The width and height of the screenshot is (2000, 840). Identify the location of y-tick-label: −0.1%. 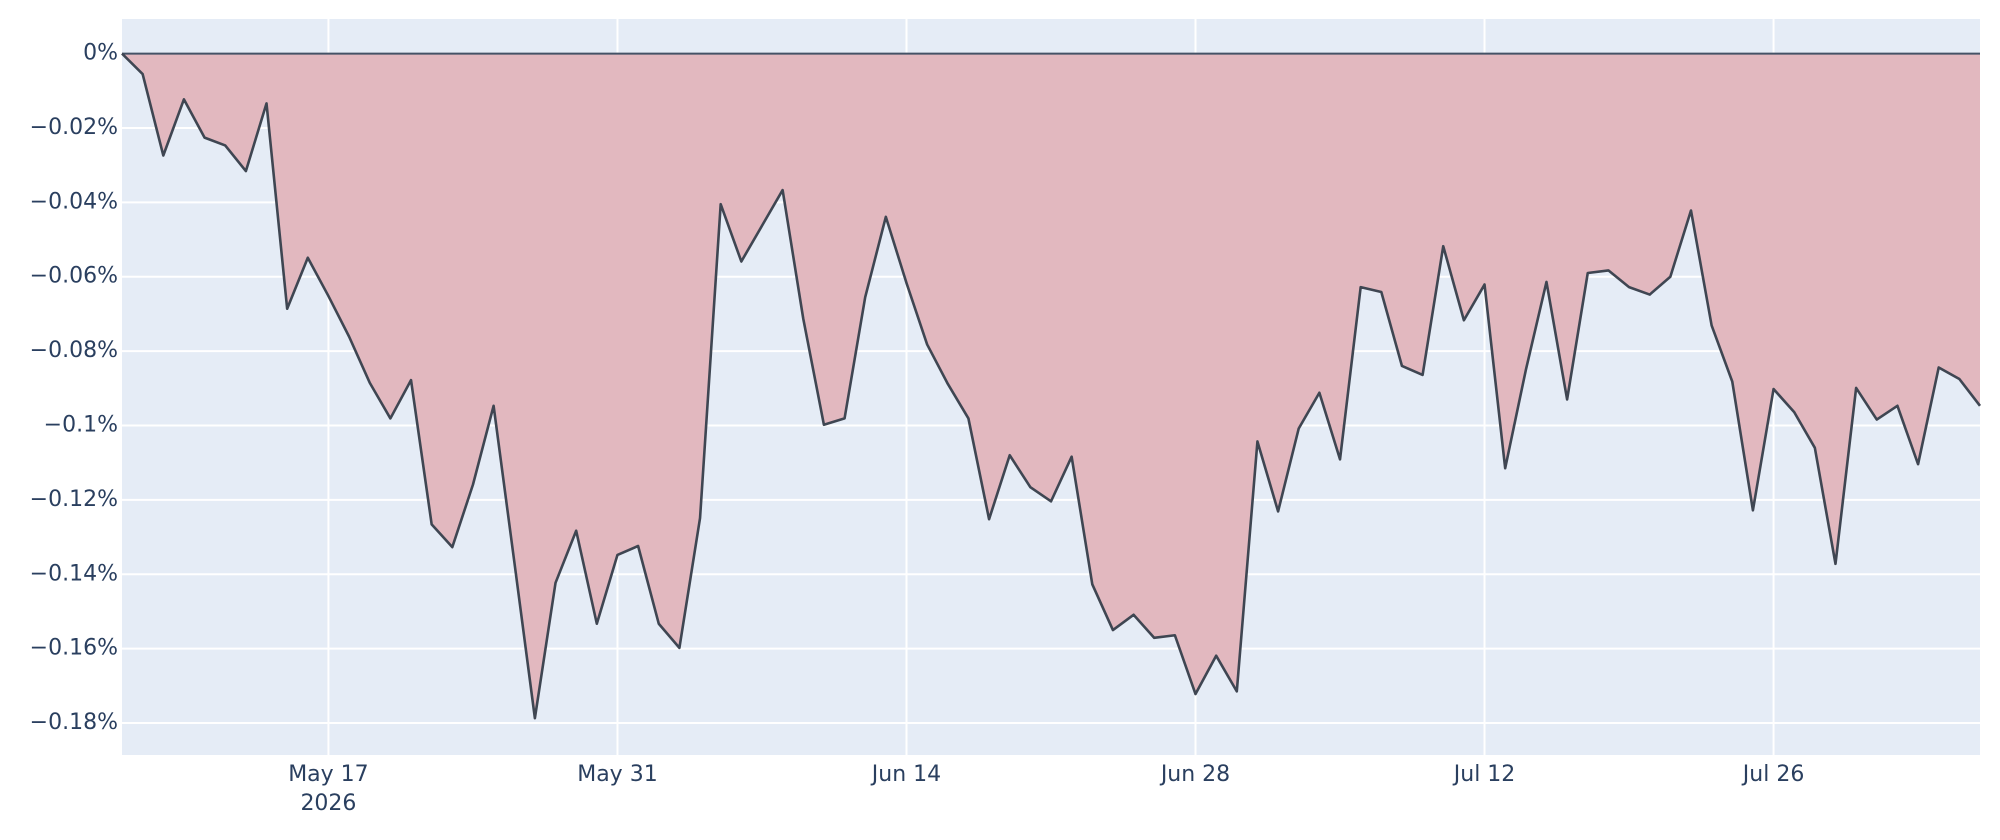
(81, 424).